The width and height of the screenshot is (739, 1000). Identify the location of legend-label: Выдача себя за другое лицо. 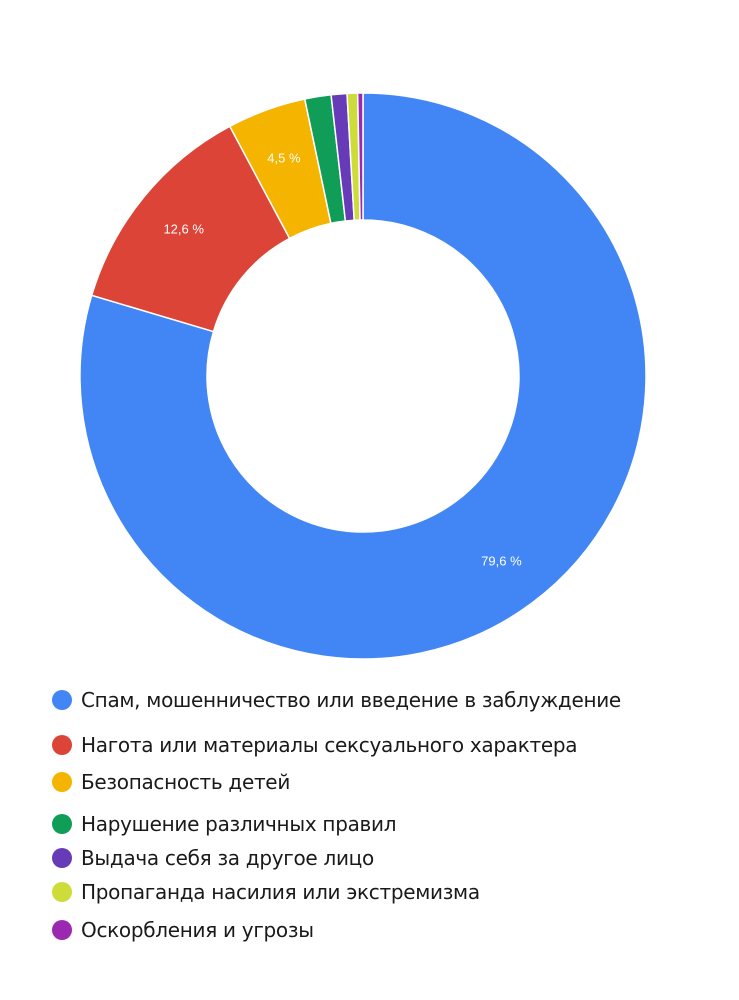
(227, 858).